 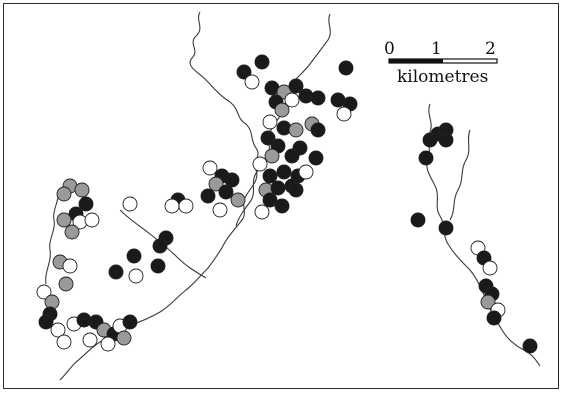 I want to click on scale-unit-label: kilometres, so click(x=442, y=77).